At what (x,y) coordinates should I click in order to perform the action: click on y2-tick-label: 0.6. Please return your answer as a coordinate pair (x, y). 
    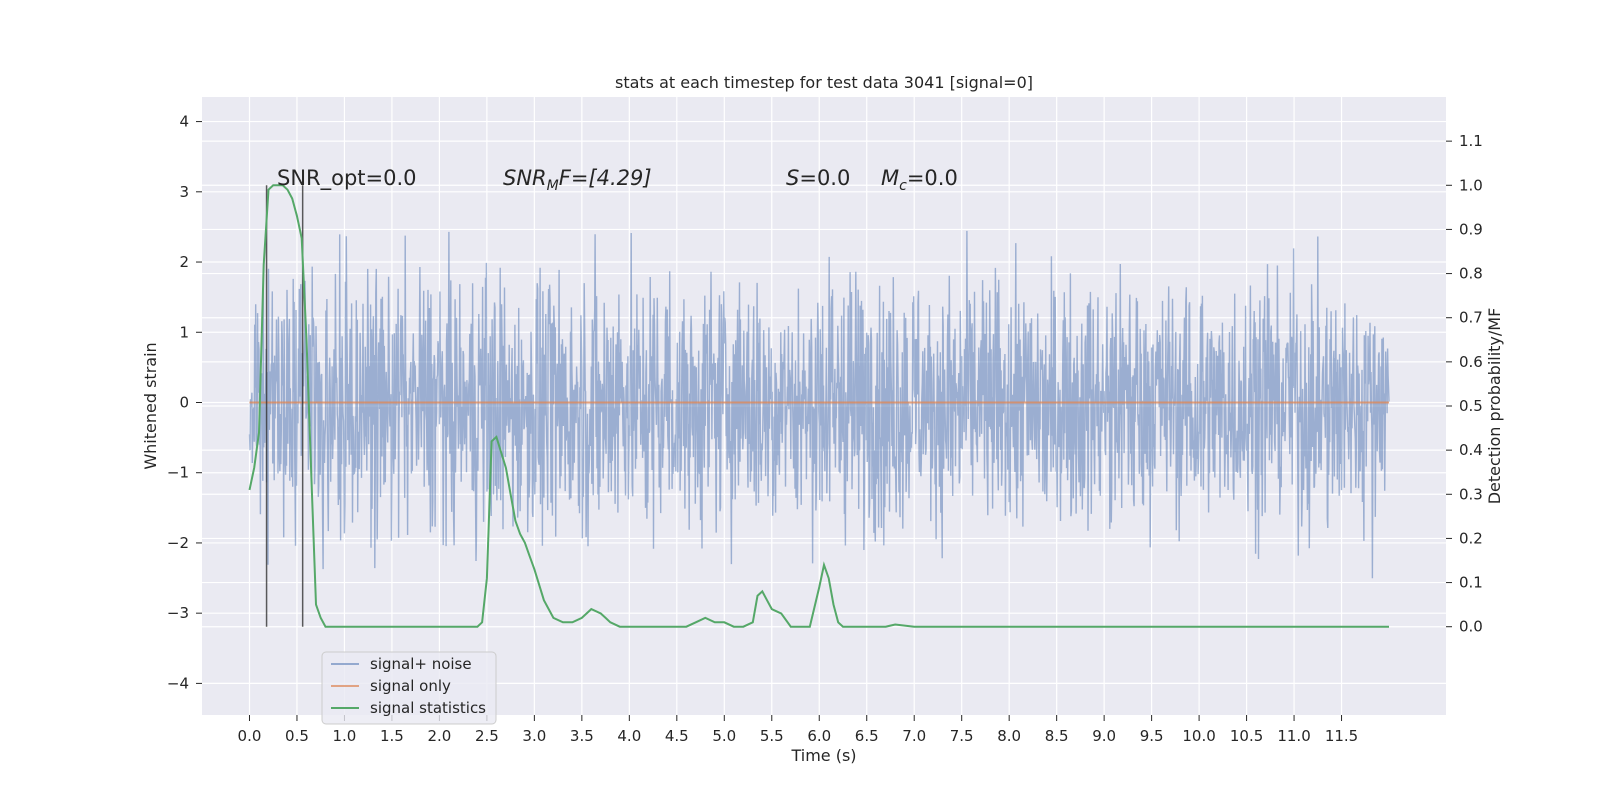
    Looking at the image, I should click on (1471, 362).